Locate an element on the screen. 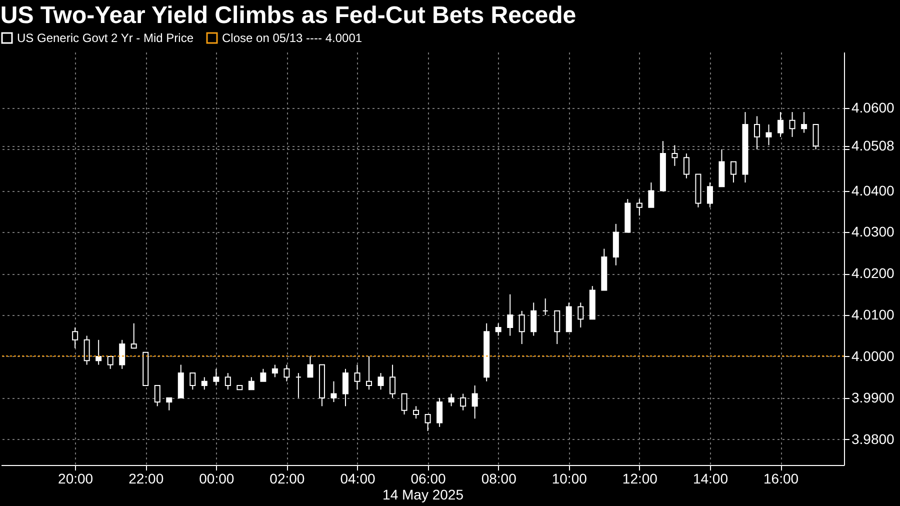 Image resolution: width=900 pixels, height=506 pixels. chart-title: US Two-Year Yield Climbs as Fed-Cut Bets Recede is located at coordinates (288, 15).